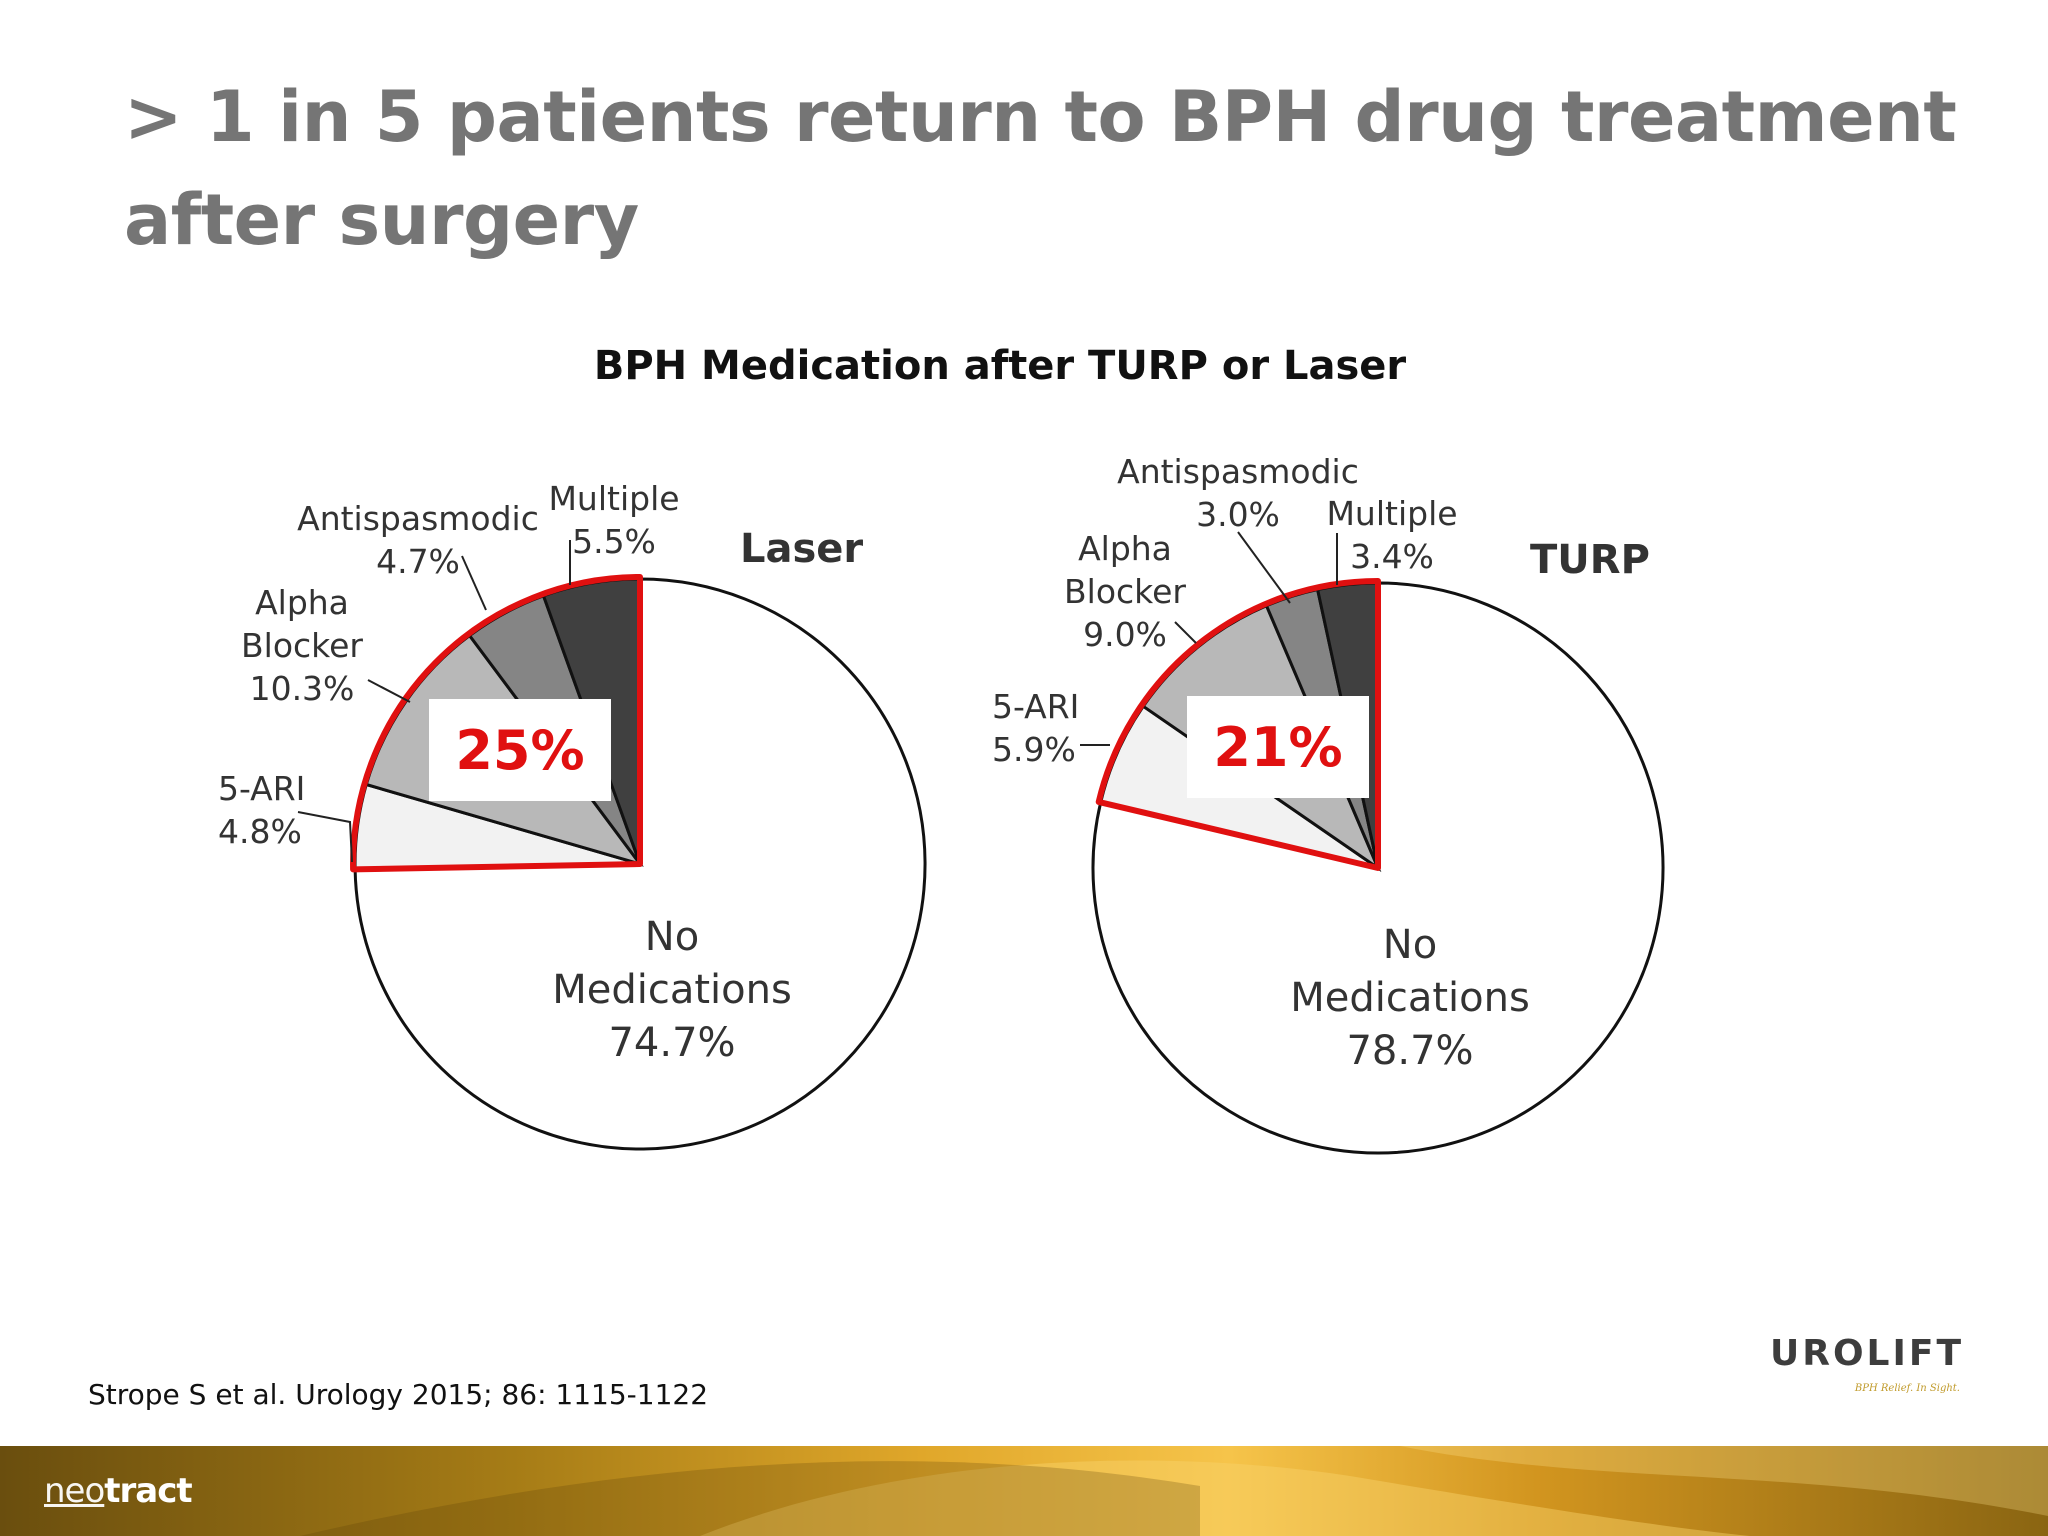 The image size is (2048, 1536). I want to click on pie-chart-name: Laser, so click(801, 549).